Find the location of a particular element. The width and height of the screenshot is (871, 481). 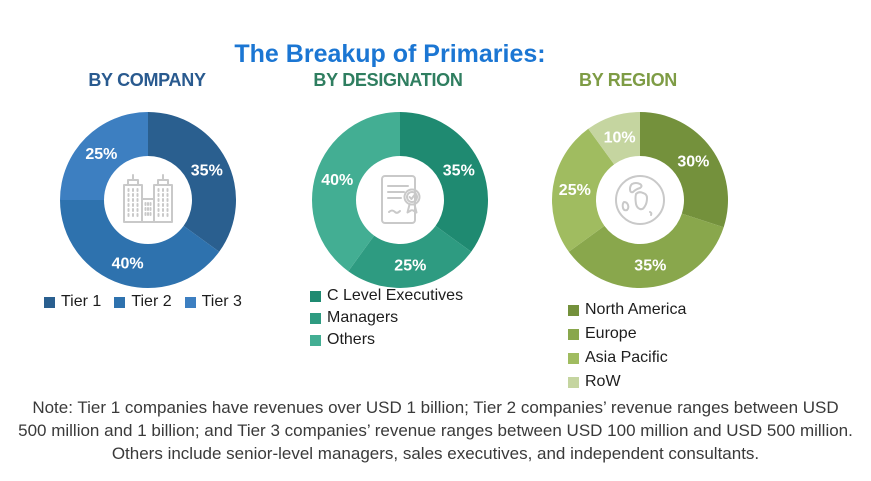

legend-label: C Level Executives is located at coordinates (395, 295).